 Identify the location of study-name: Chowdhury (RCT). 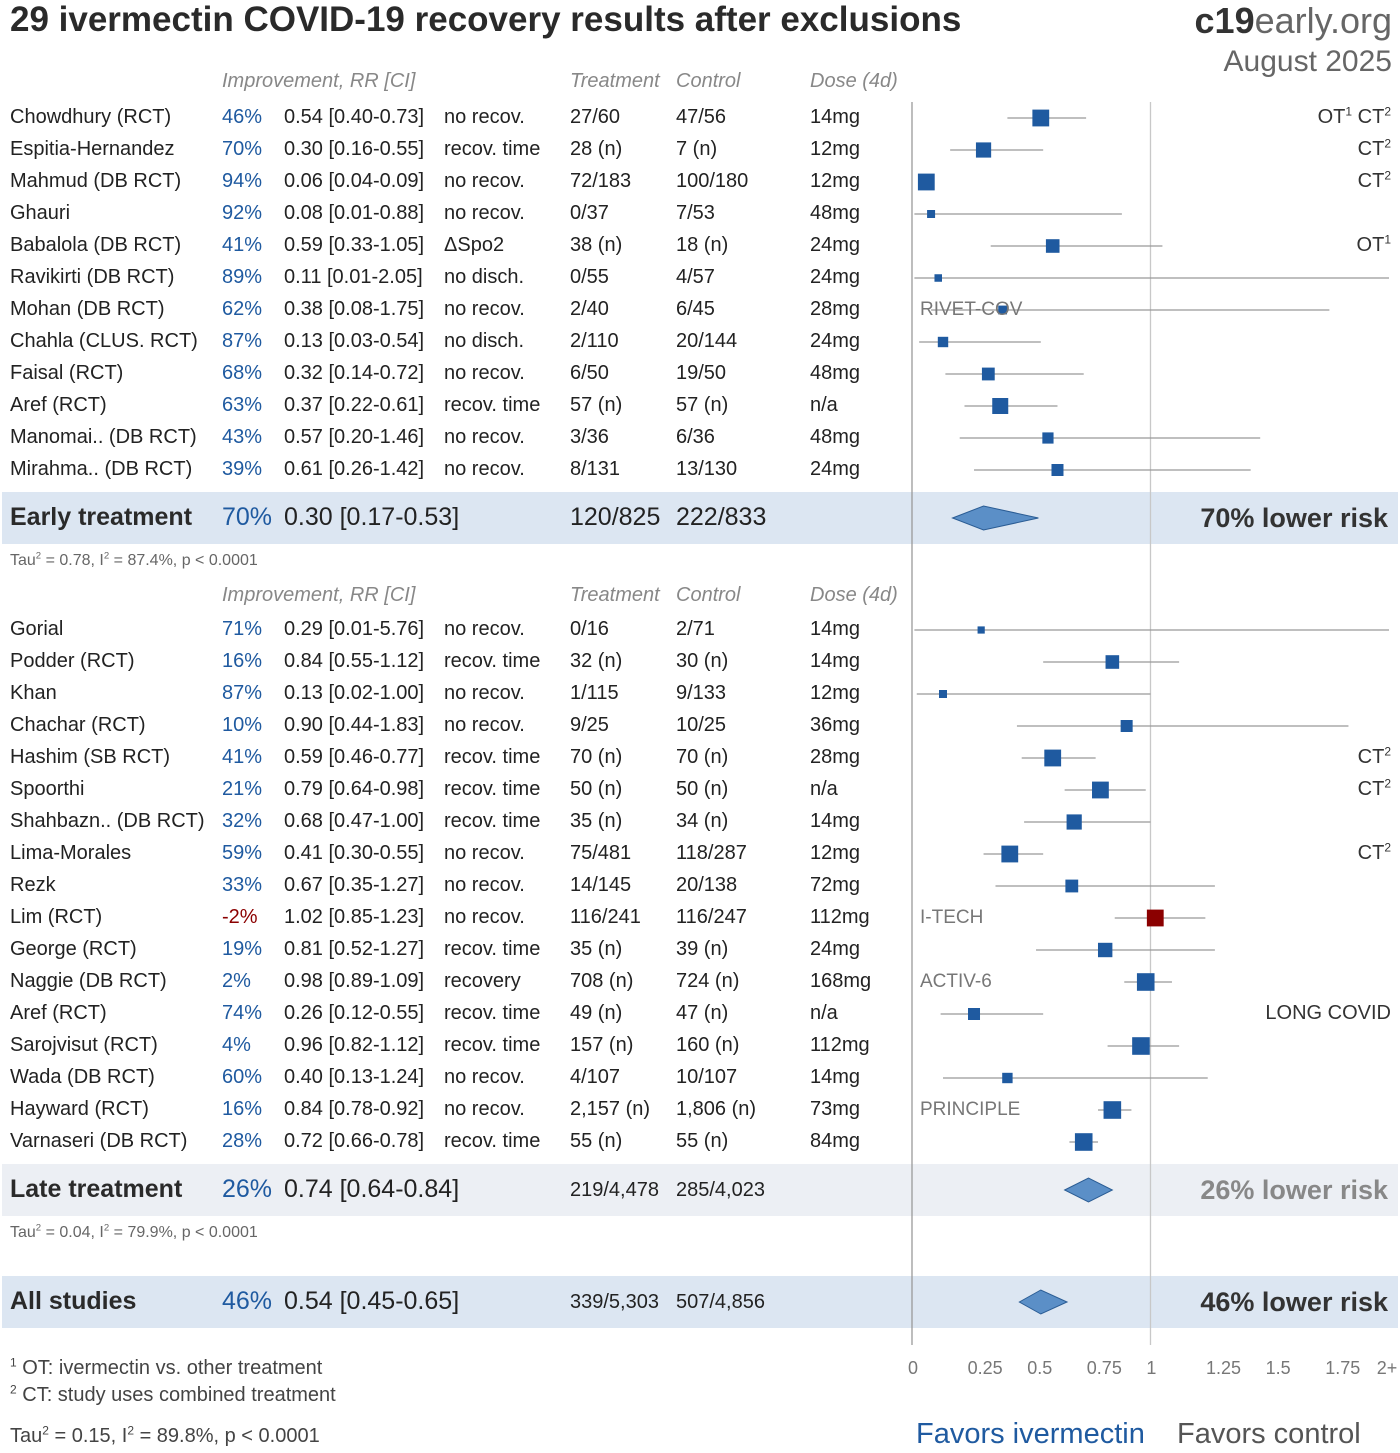
(91, 117).